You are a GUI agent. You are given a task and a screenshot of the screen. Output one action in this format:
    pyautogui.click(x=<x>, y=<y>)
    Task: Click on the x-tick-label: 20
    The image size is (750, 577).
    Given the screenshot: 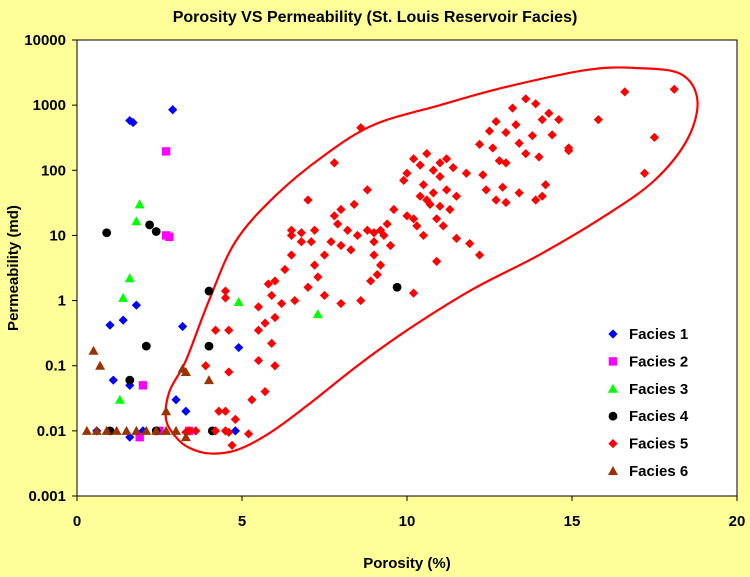 What is the action you would take?
    pyautogui.click(x=737, y=521)
    